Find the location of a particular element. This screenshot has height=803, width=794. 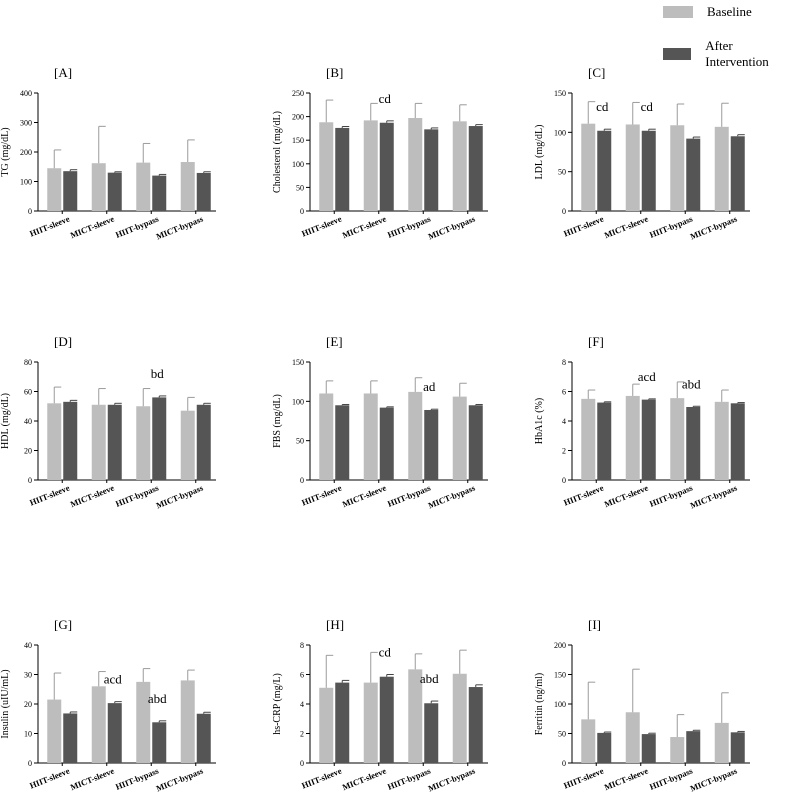

y-axis-label: TG (mg/dL) is located at coordinates (5, 151).